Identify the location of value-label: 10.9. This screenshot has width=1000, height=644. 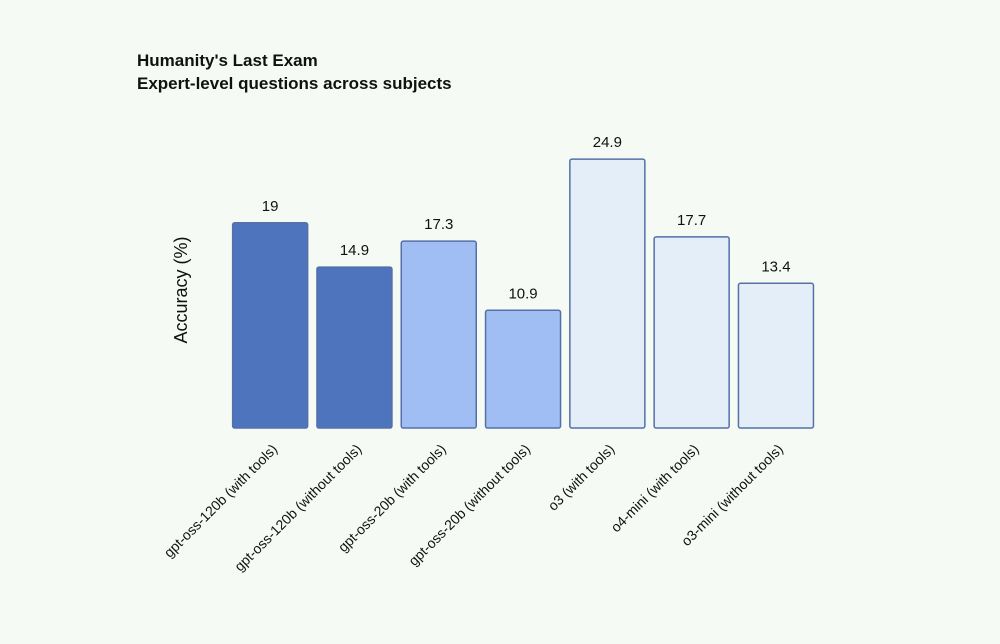
(522, 293).